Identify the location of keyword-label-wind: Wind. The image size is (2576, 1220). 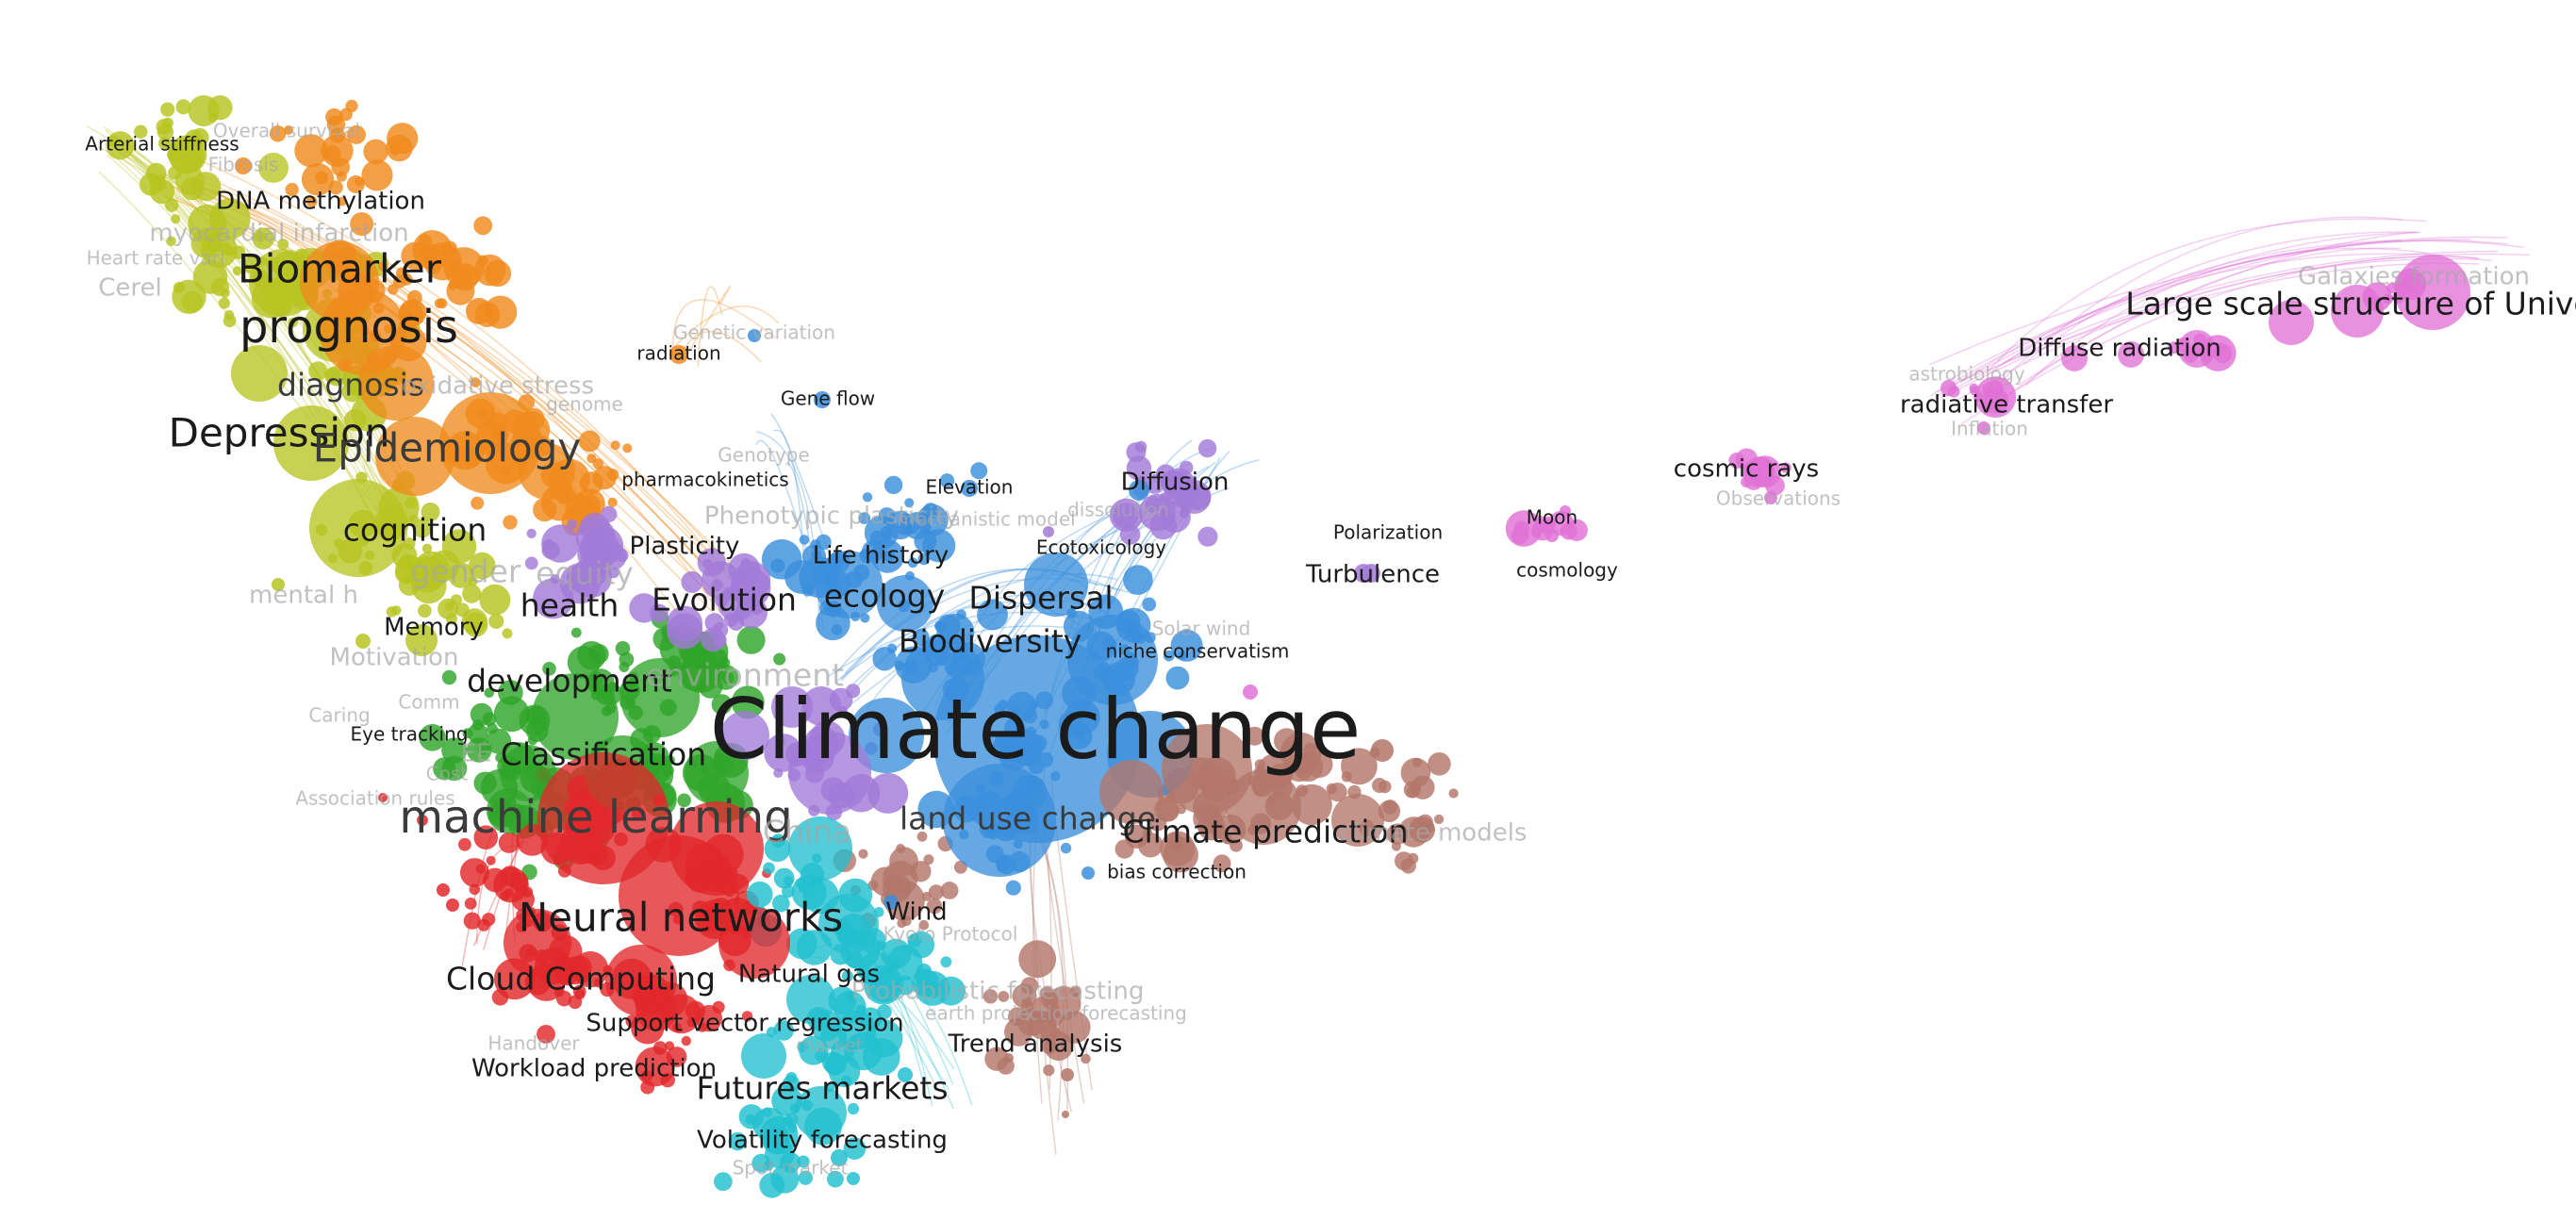
(916, 913).